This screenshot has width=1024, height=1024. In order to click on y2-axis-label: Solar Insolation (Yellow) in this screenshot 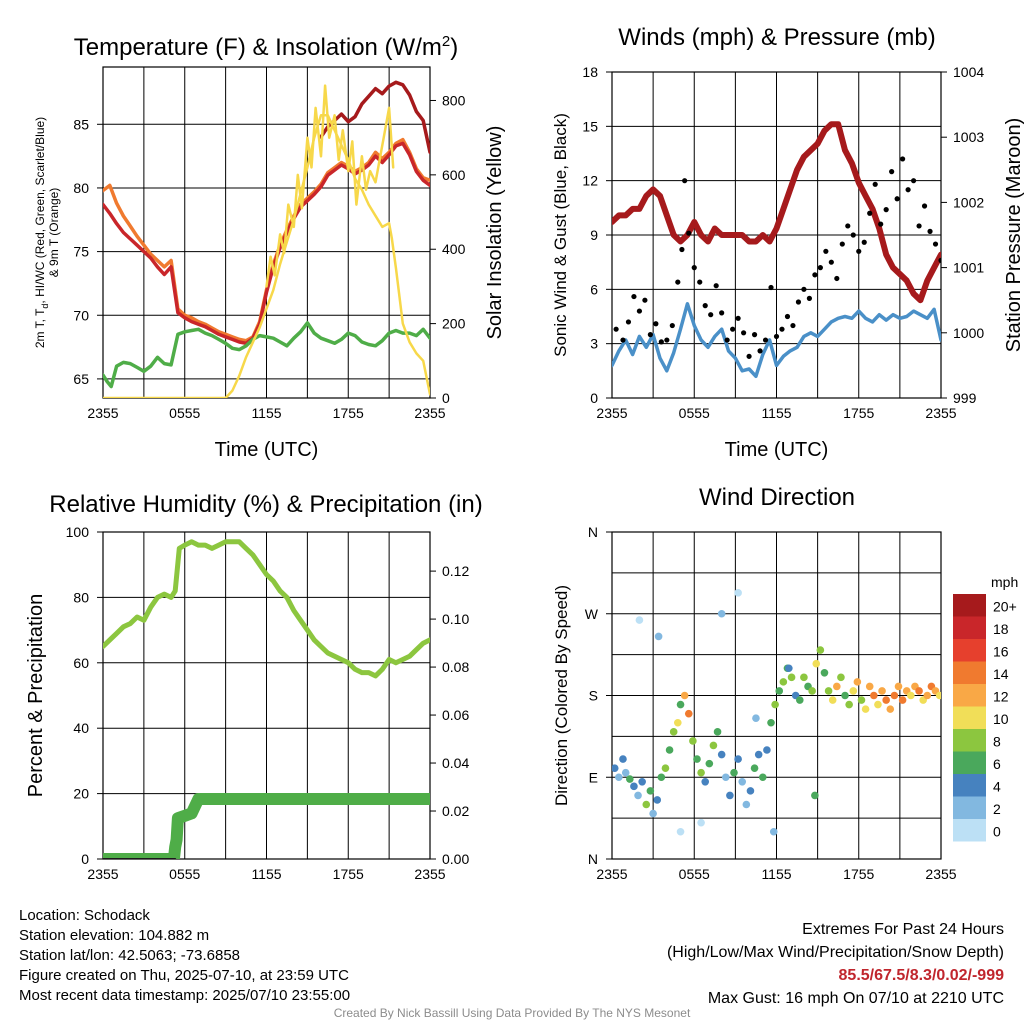, I will do `click(495, 233)`.